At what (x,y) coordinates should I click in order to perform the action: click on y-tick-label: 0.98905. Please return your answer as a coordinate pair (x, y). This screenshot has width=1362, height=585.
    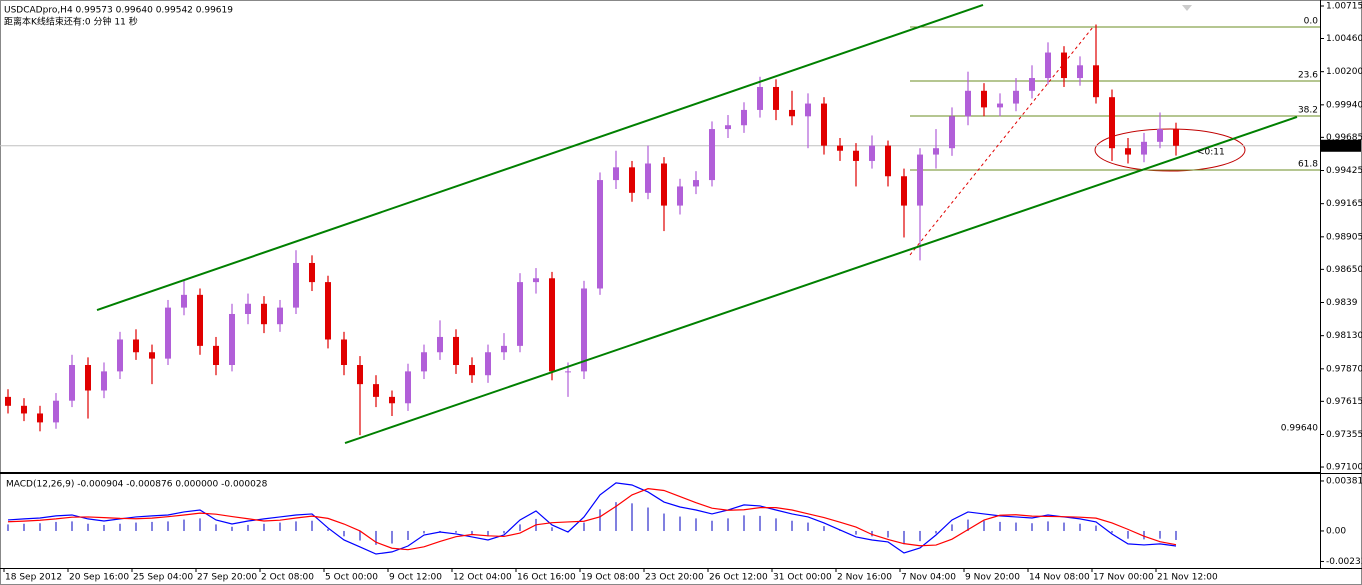
    Looking at the image, I should click on (1344, 237).